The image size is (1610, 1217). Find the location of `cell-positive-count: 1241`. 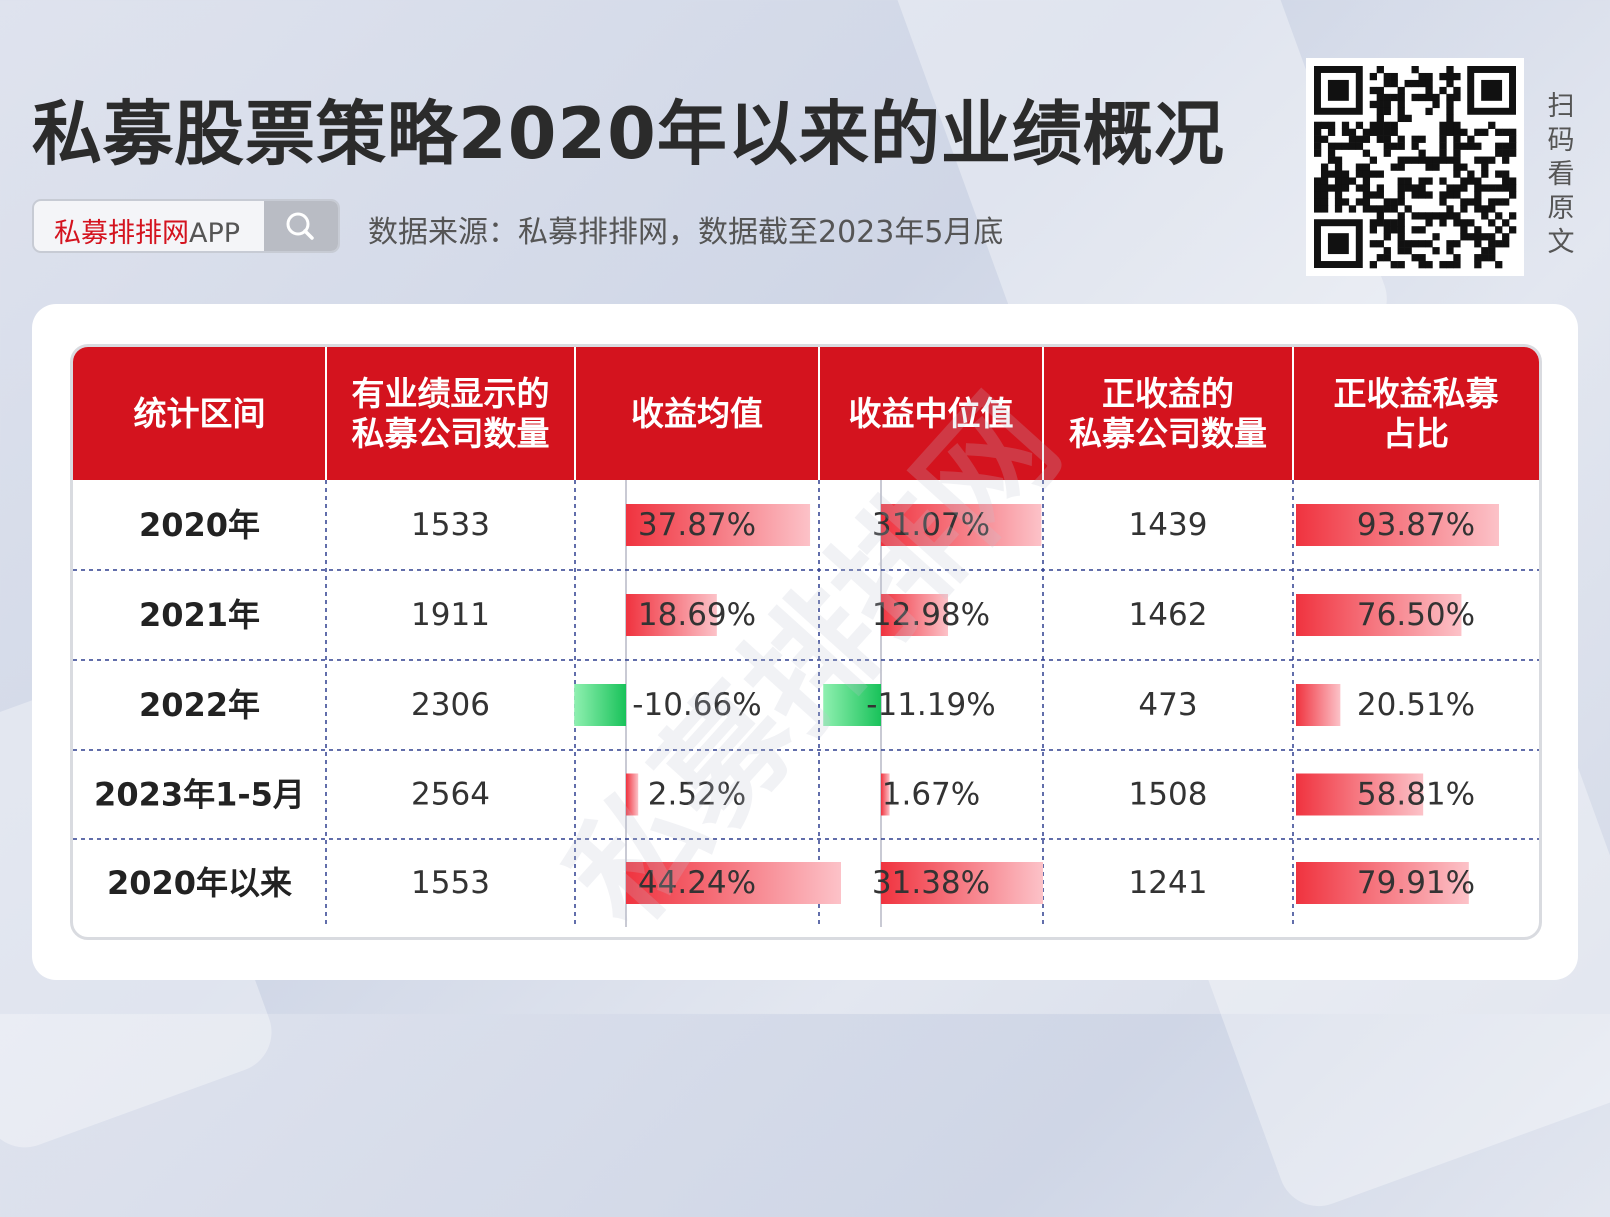

cell-positive-count: 1241 is located at coordinates (1168, 883).